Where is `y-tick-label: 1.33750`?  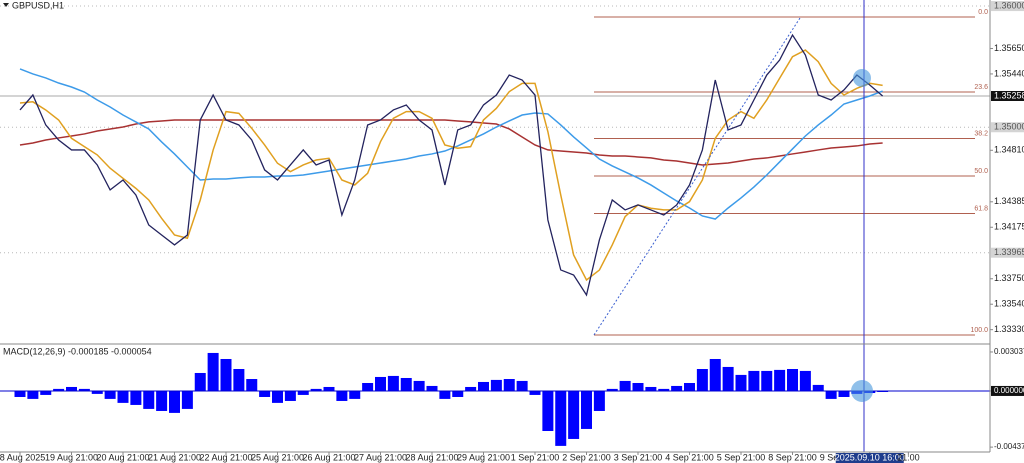
y-tick-label: 1.33750 is located at coordinates (1009, 278).